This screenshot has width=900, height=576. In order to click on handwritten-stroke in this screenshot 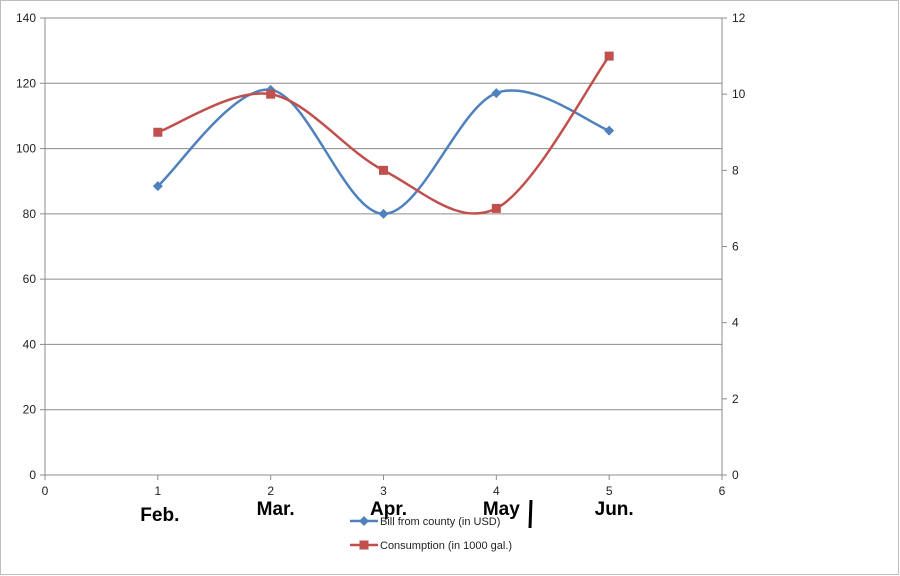, I will do `click(530, 514)`.